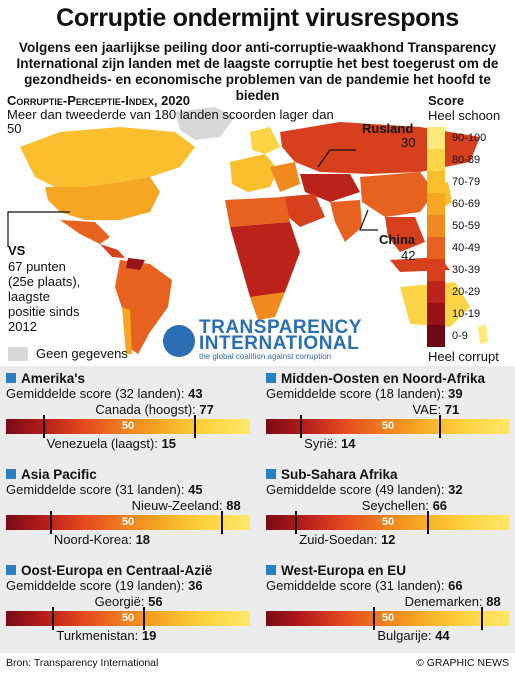 This screenshot has width=515, height=675. What do you see at coordinates (102, 198) in the screenshot?
I see `map-usa` at bounding box center [102, 198].